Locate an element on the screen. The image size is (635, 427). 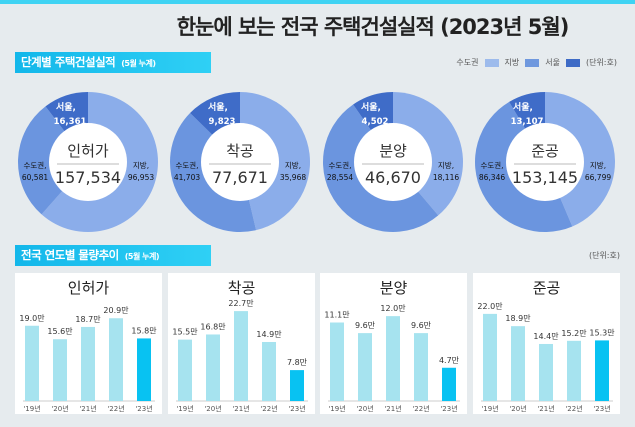
data-label: 15.2만 is located at coordinates (574, 333).